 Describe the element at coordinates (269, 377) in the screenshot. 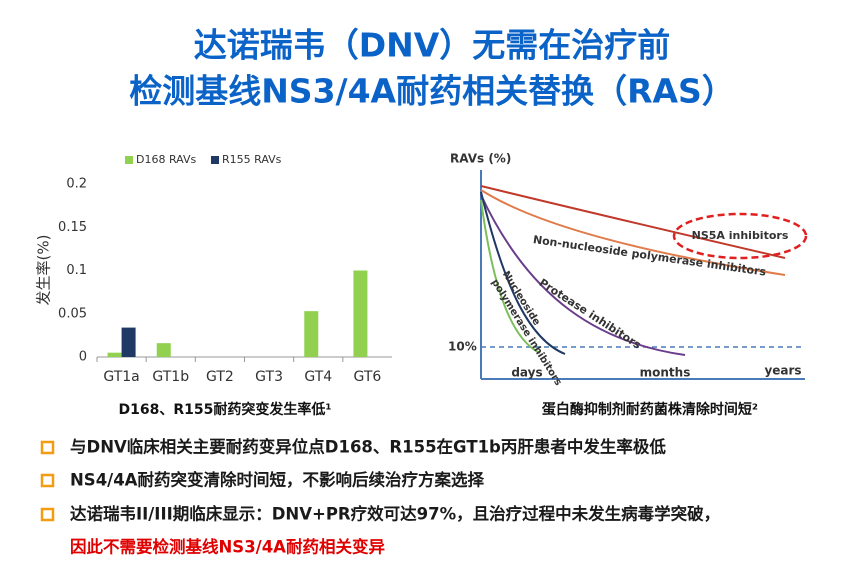

I see `x-tick-label: GT3` at that location.